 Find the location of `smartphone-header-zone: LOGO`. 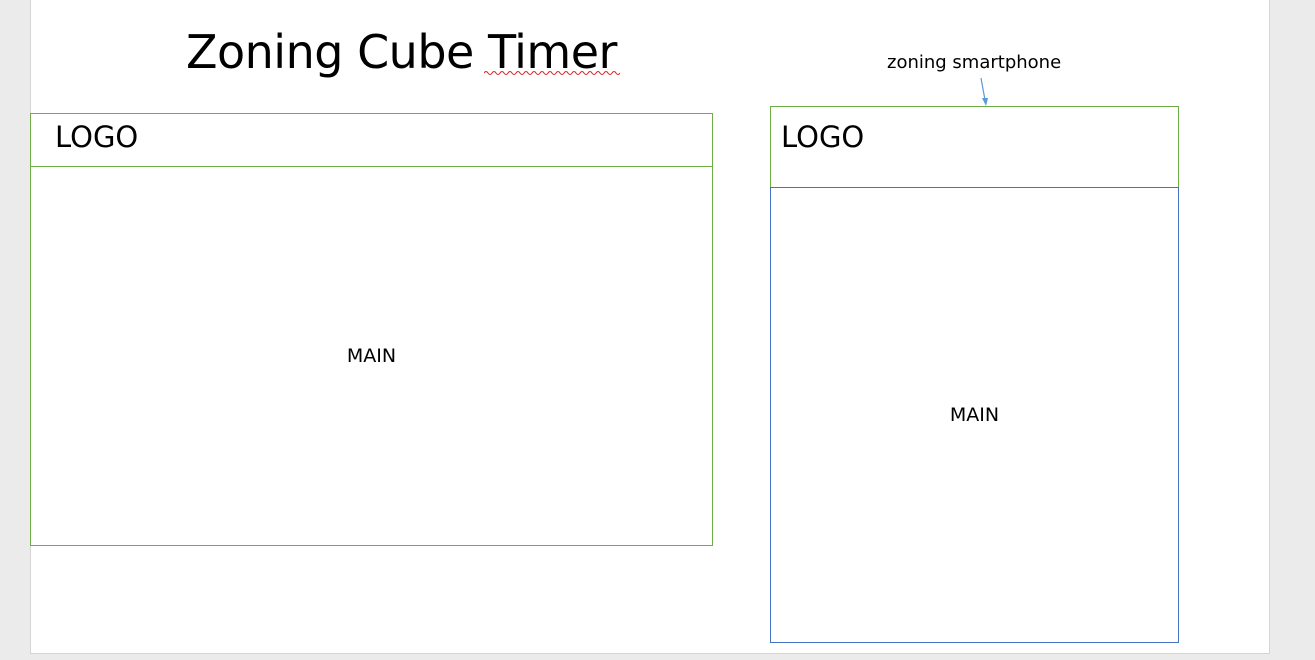

smartphone-header-zone: LOGO is located at coordinates (974, 147).